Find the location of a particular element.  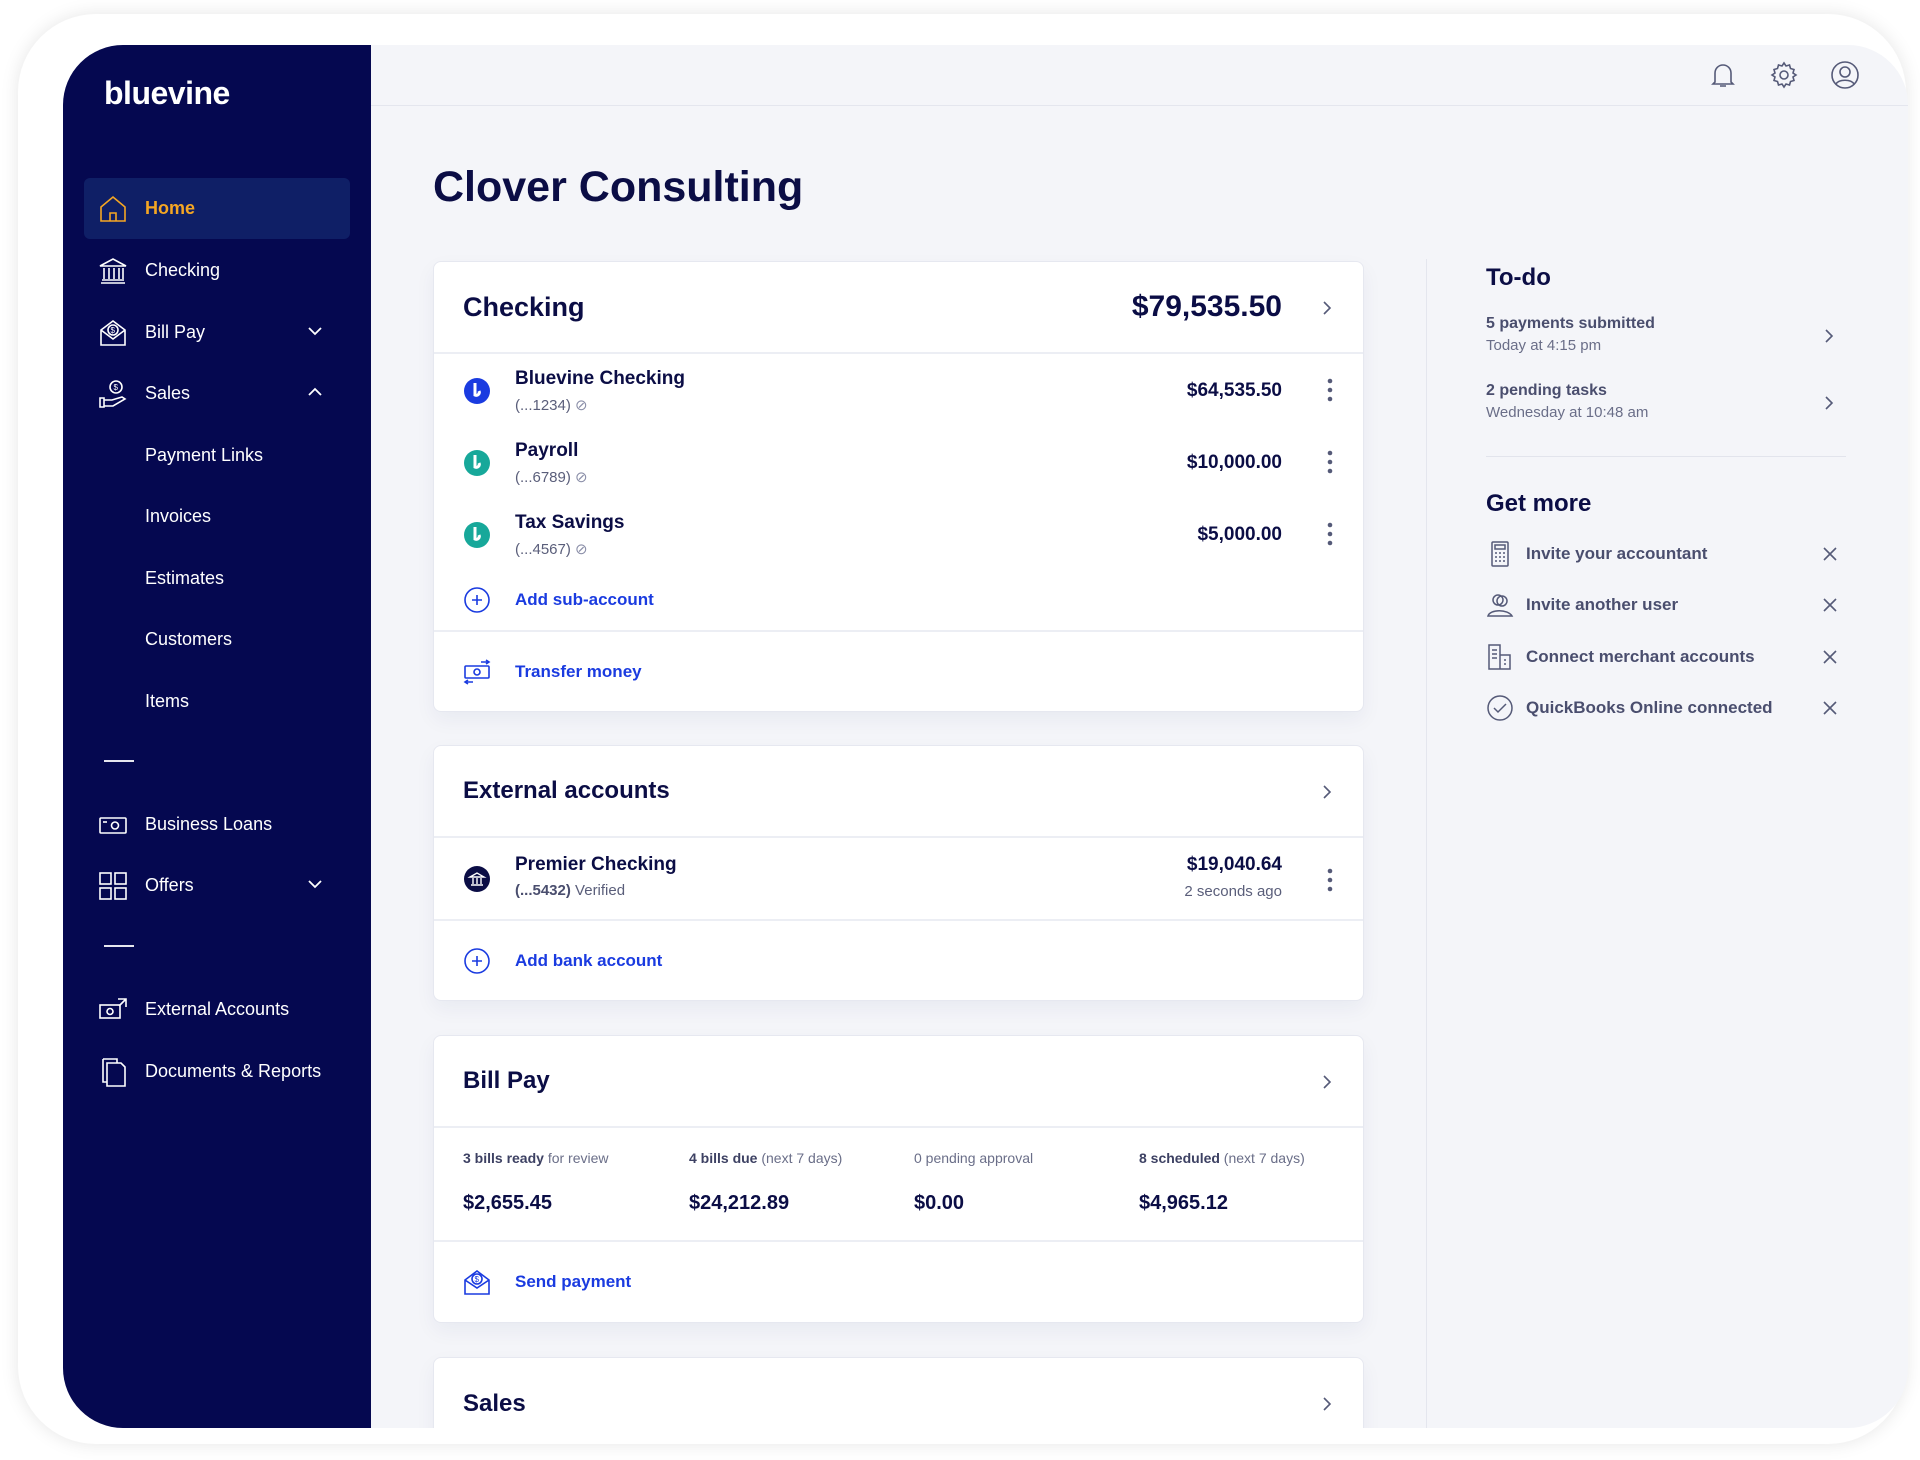

account-row: Bluevine Checking (...1234) ⊘ $64,535.50 is located at coordinates (898, 390).